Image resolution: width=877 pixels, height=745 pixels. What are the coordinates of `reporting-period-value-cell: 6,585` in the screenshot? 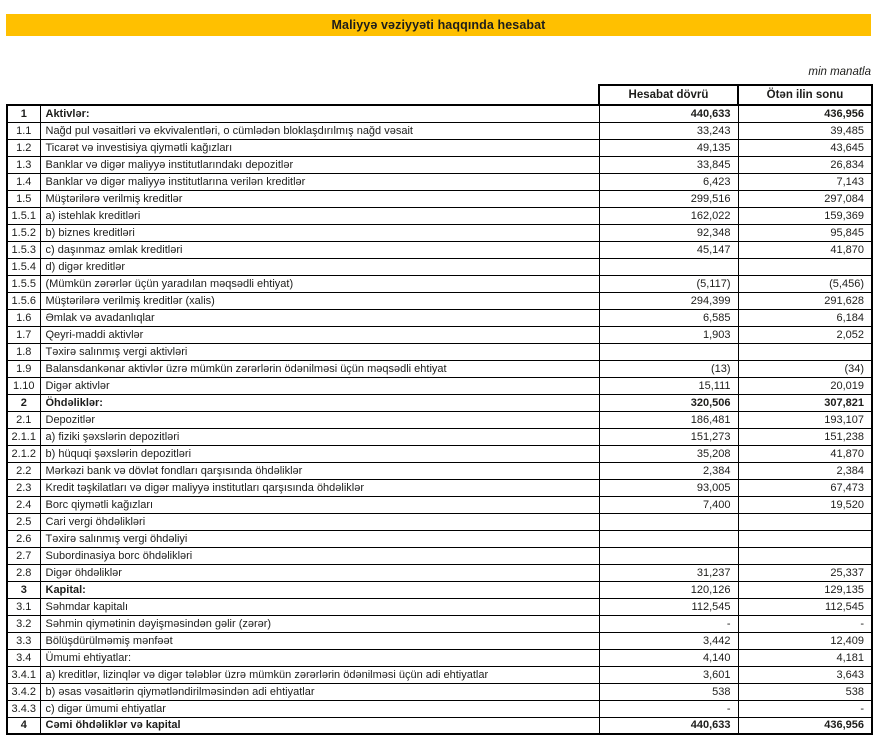 It's located at (668, 317).